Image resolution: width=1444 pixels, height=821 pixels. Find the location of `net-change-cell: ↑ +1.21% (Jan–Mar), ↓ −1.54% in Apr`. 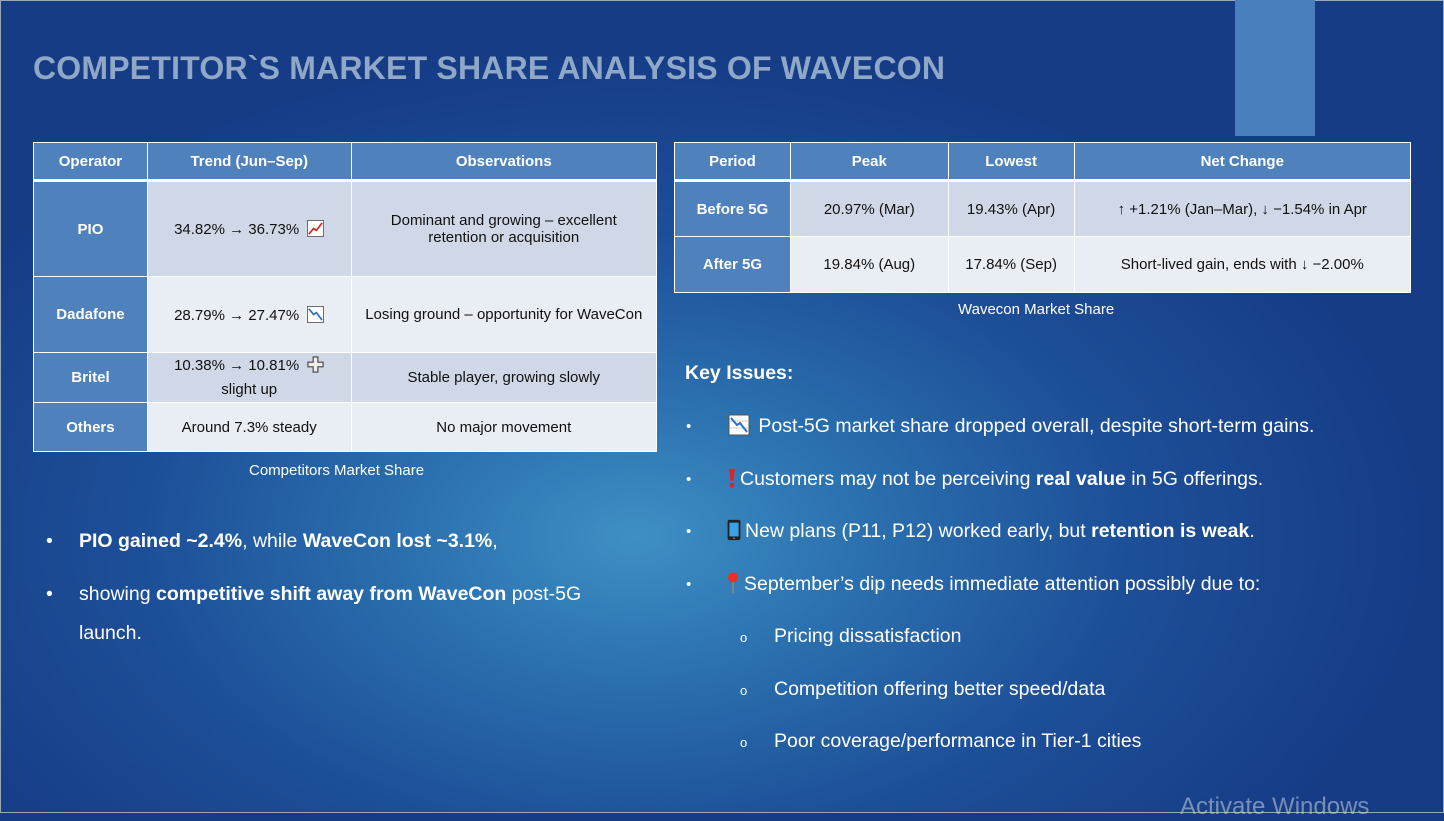

net-change-cell: ↑ +1.21% (Jan–Mar), ↓ −1.54% in Apr is located at coordinates (1242, 208).